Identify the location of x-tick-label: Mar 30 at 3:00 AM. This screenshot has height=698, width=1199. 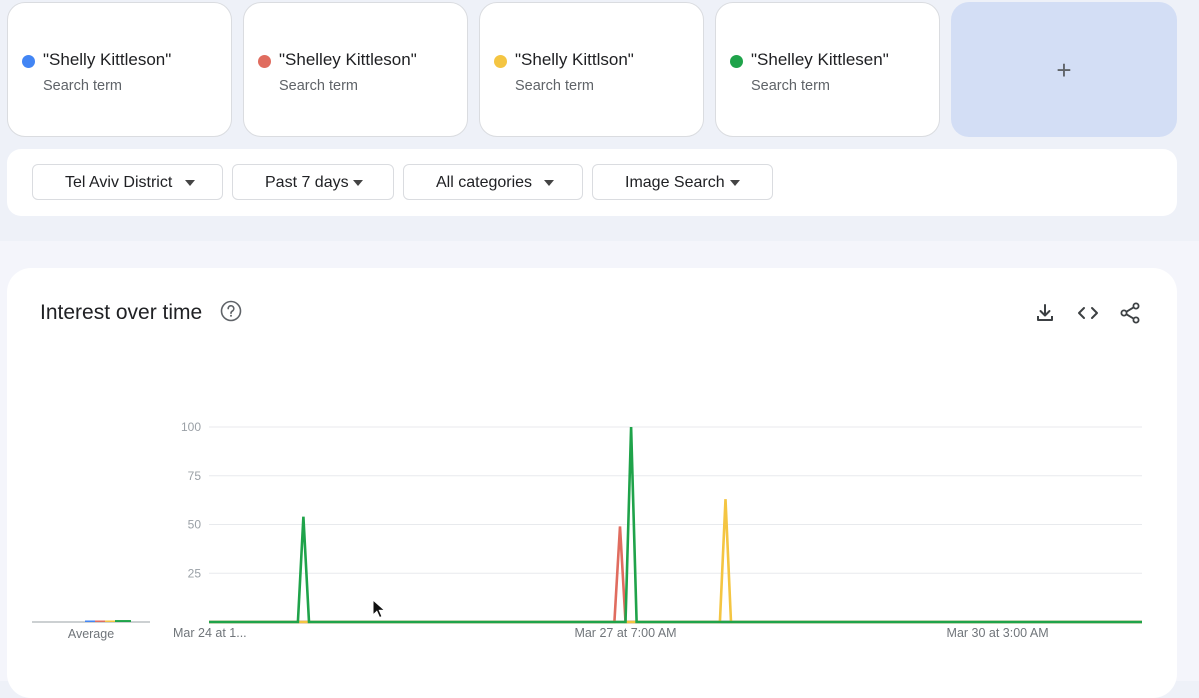
(998, 633).